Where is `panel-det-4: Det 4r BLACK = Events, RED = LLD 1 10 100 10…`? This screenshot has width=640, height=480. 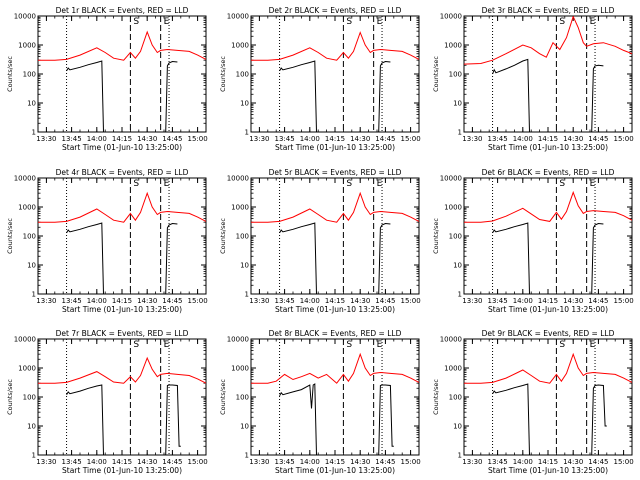 panel-det-4: Det 4r BLACK = Events, RED = LLD 1 10 100 10… is located at coordinates (107, 241).